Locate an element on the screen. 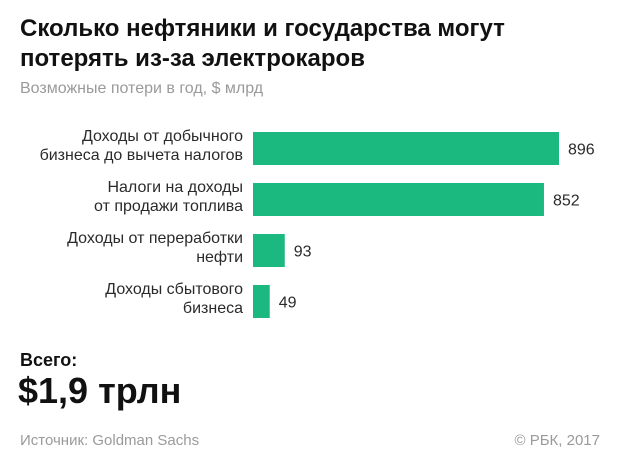 The width and height of the screenshot is (620, 465). total-label: Всего: is located at coordinates (49, 360).